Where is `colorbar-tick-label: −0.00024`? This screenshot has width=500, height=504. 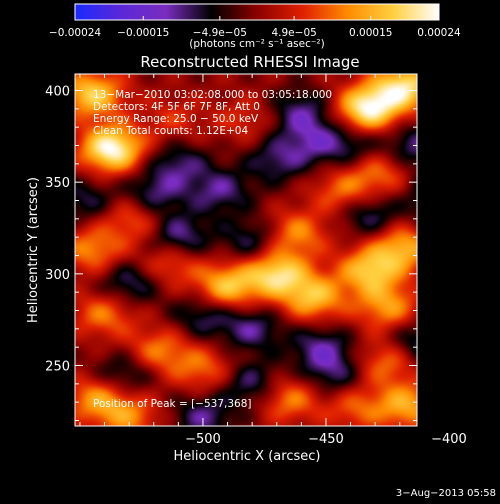
colorbar-tick-label: −0.00024 is located at coordinates (75, 33).